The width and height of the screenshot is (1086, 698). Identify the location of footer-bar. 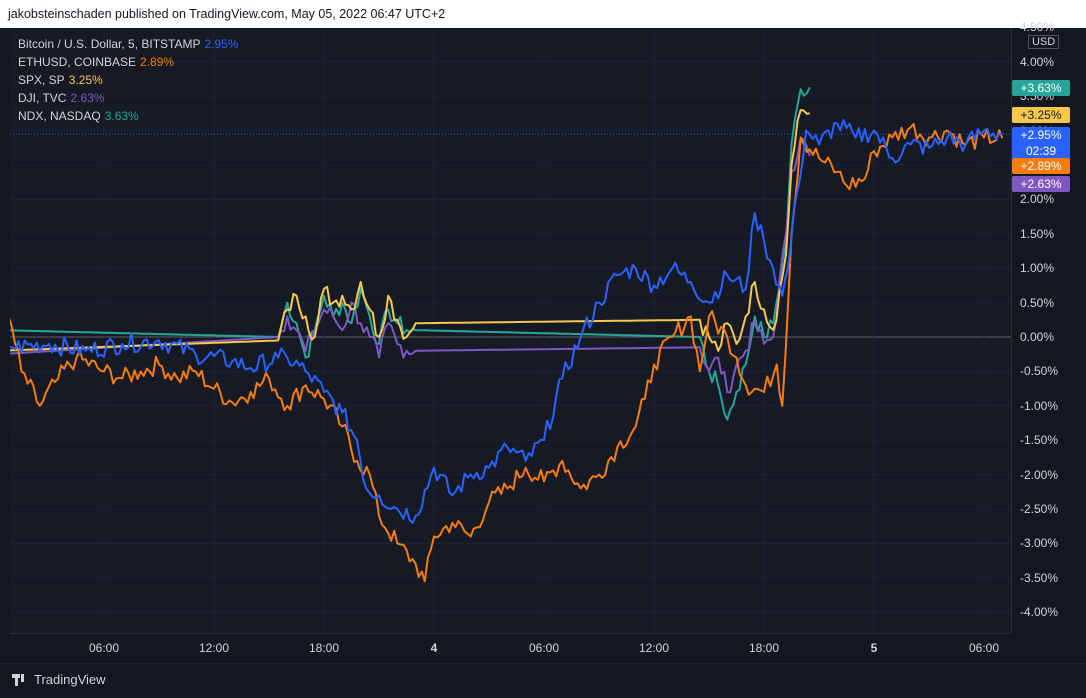
(543, 680).